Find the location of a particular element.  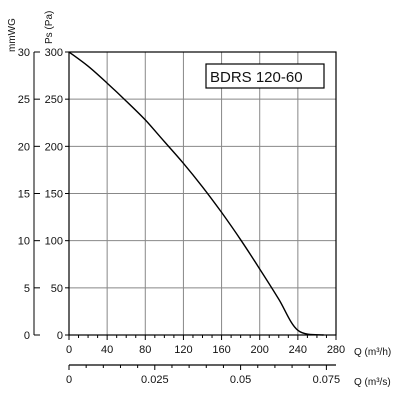

x2-tick-label: 0.075 is located at coordinates (327, 380).